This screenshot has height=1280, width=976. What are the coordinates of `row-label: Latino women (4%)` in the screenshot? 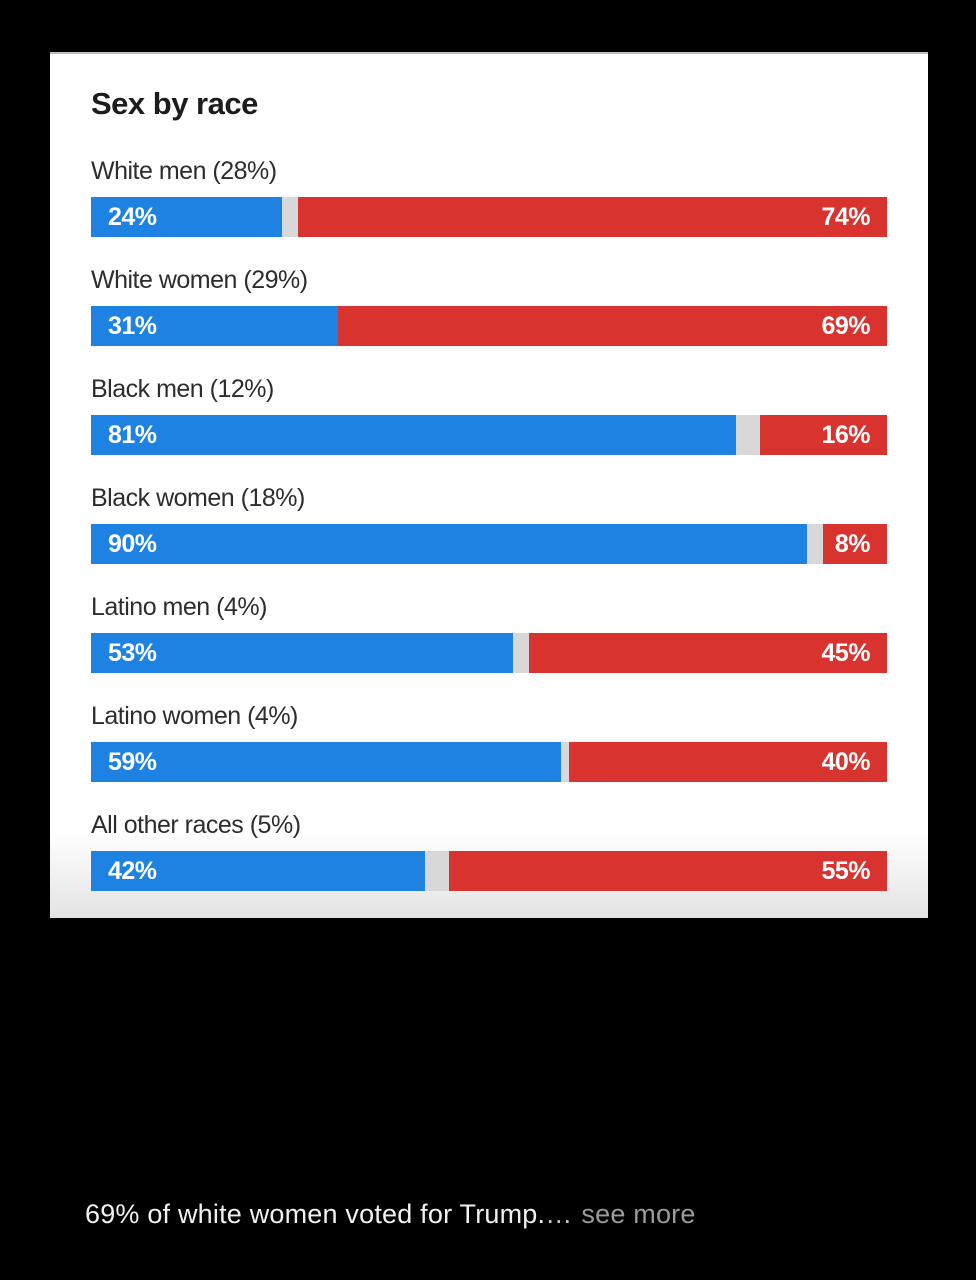 It's located at (194, 716).